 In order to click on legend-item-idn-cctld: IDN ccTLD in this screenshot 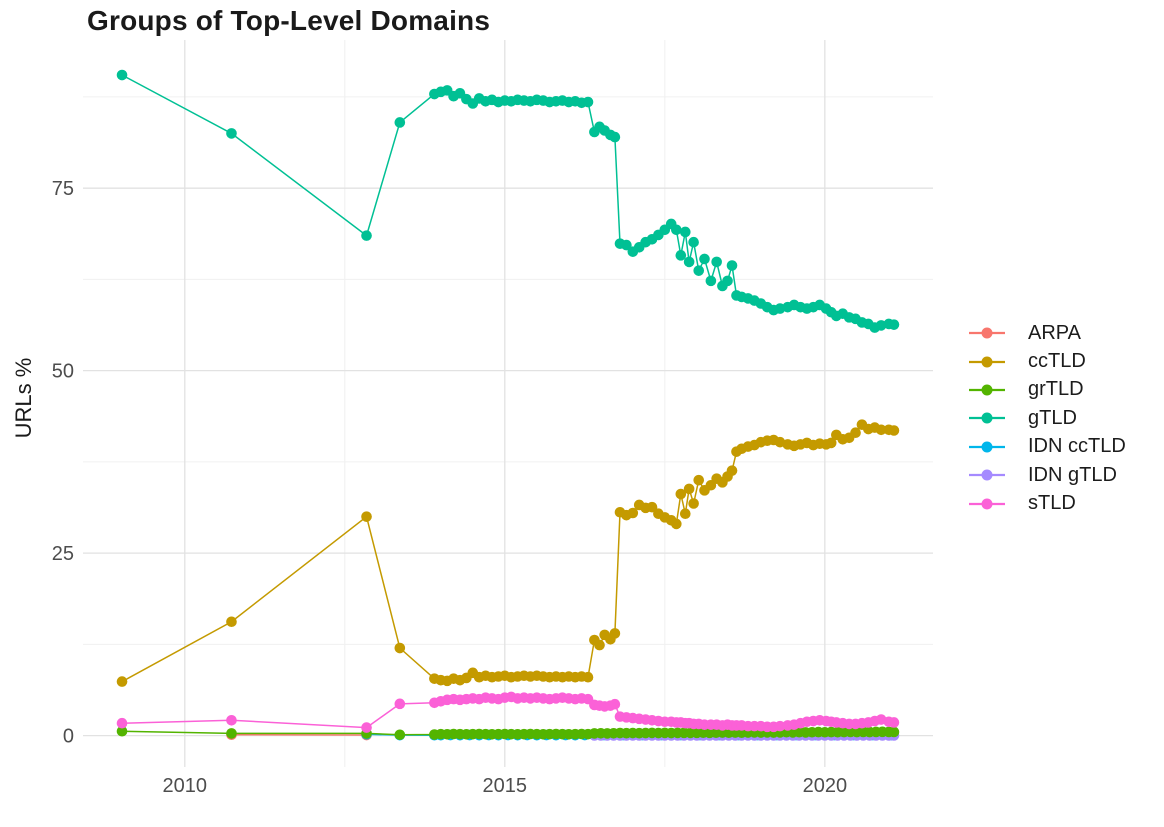, I will do `click(1046, 447)`.